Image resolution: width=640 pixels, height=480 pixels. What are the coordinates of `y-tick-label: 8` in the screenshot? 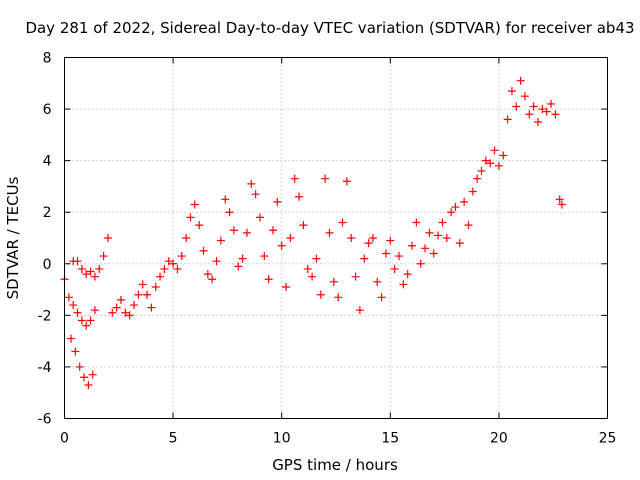 It's located at (47, 59).